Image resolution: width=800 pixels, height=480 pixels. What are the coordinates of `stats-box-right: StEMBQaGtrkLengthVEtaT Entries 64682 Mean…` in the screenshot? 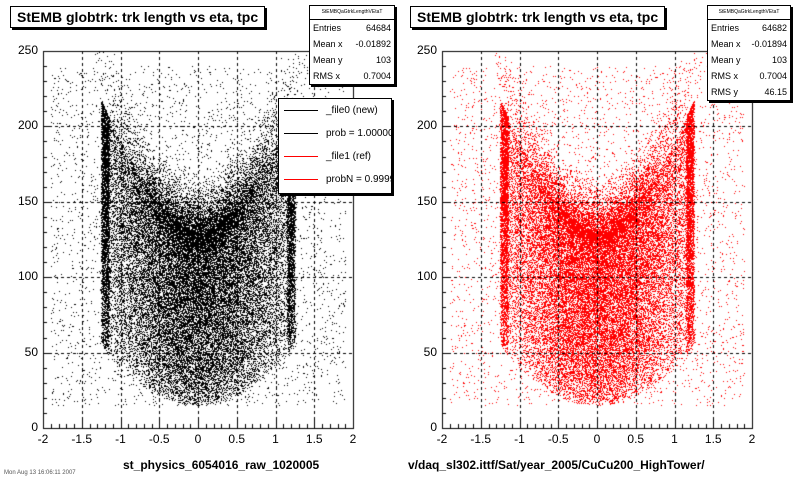 It's located at (749, 53).